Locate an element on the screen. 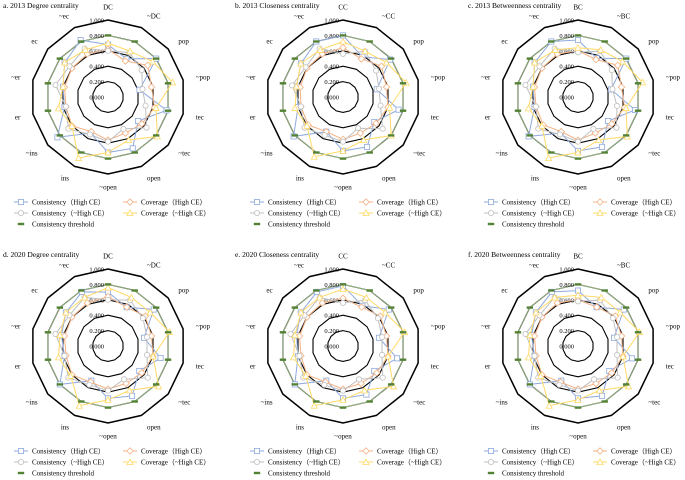 The image size is (685, 480). series-line-consistency_high is located at coordinates (346, 93).